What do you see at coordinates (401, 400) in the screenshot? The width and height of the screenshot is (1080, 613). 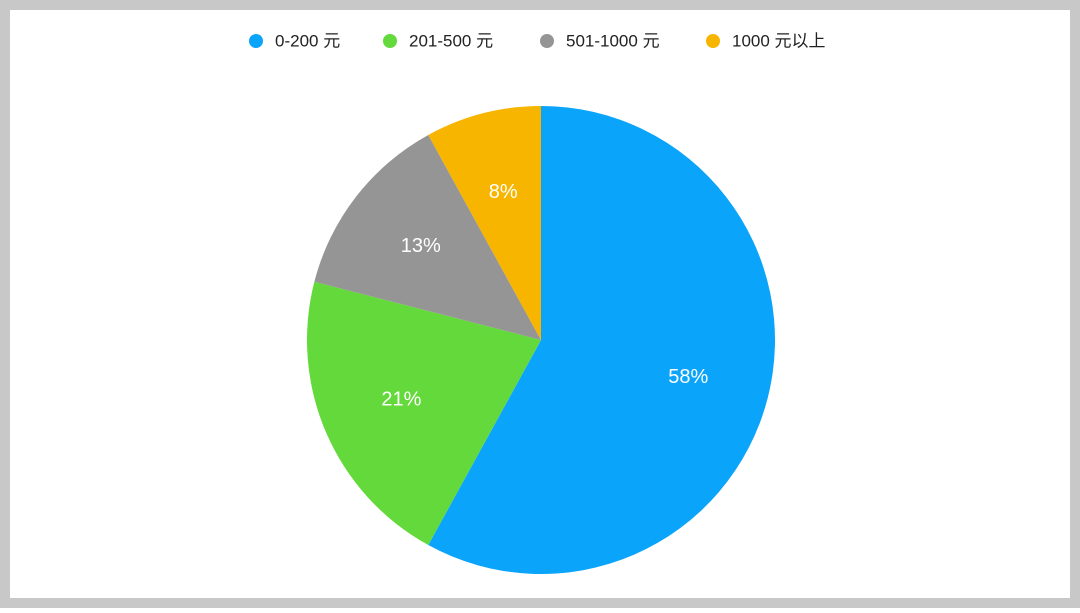 I see `value-label: 21%` at bounding box center [401, 400].